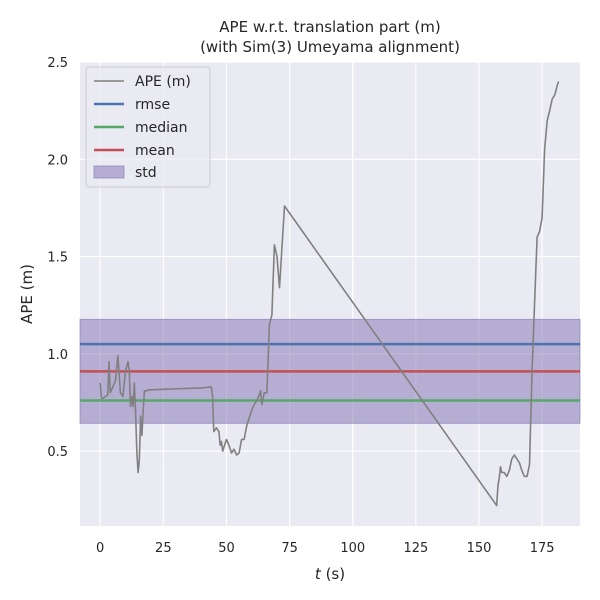 The height and width of the screenshot is (600, 600). I want to click on legend-label-median: median, so click(161, 128).